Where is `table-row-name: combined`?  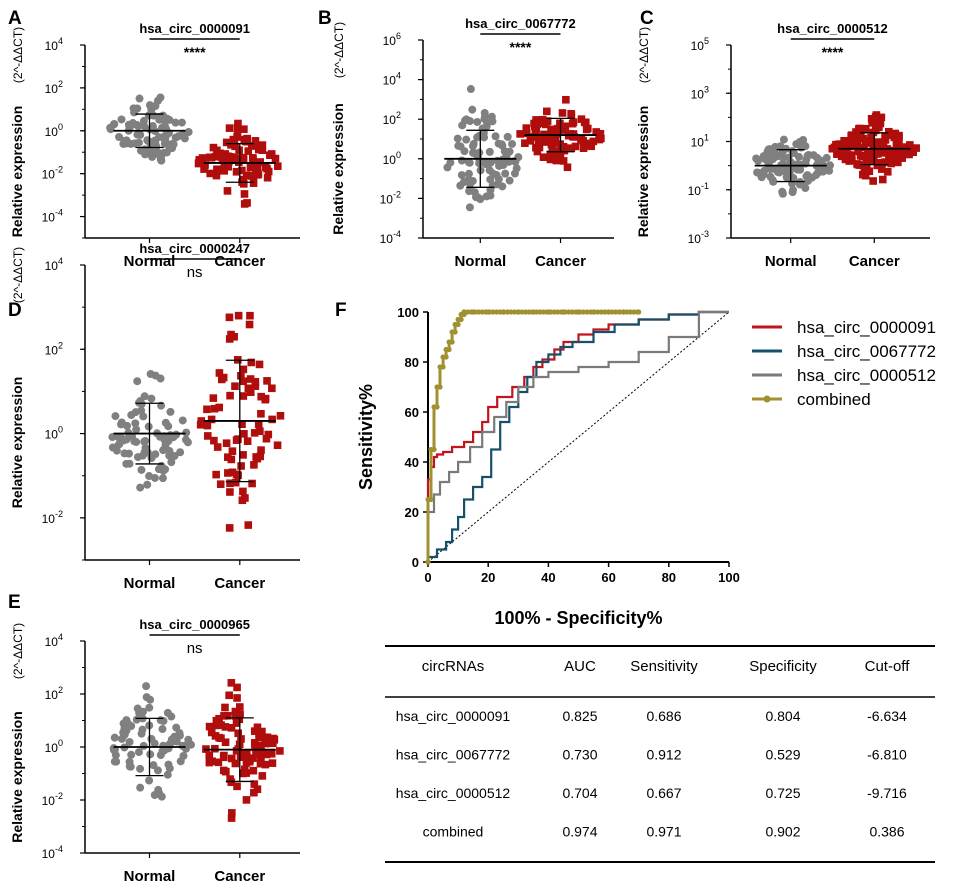
table-row-name: combined is located at coordinates (453, 832).